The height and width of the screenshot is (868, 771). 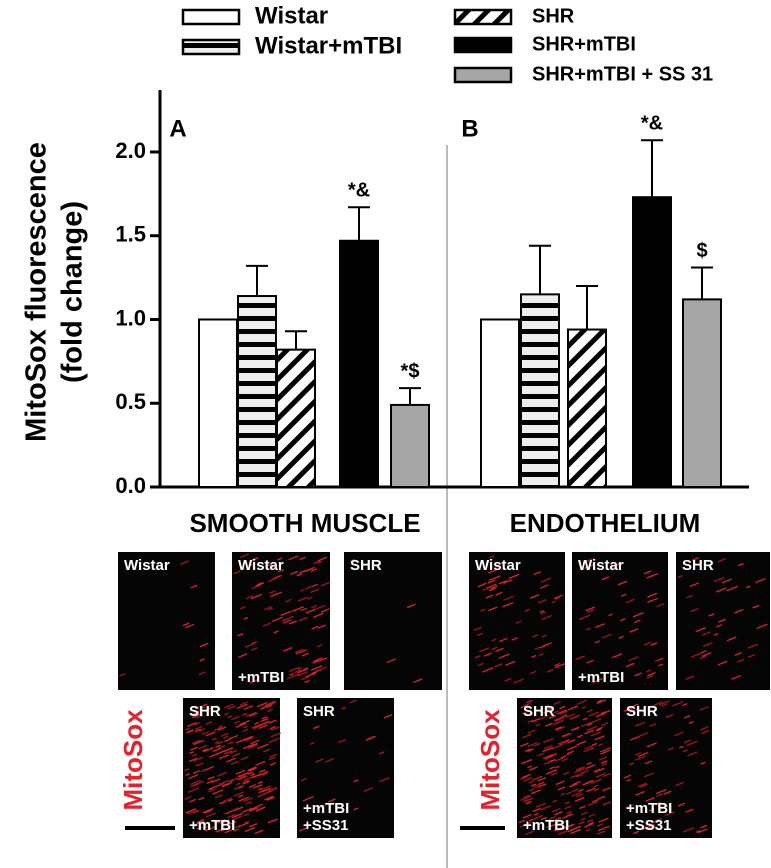 I want to click on bar, so click(x=218, y=403).